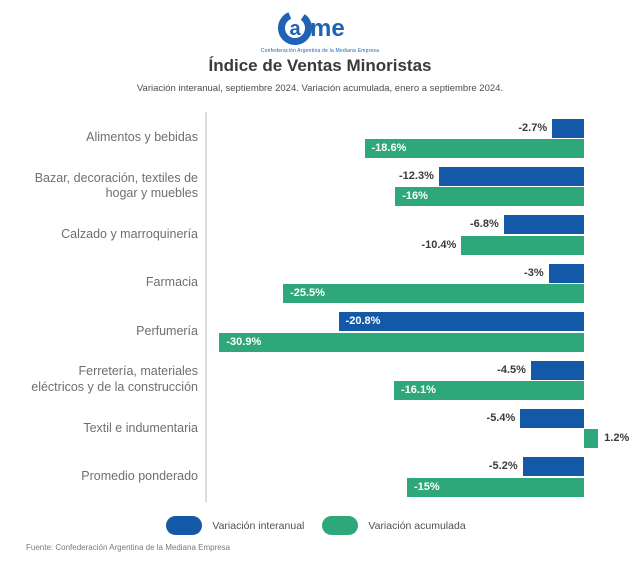 Image resolution: width=640 pixels, height=562 pixels. What do you see at coordinates (511, 369) in the screenshot?
I see `bar-value-label: -4.5%` at bounding box center [511, 369].